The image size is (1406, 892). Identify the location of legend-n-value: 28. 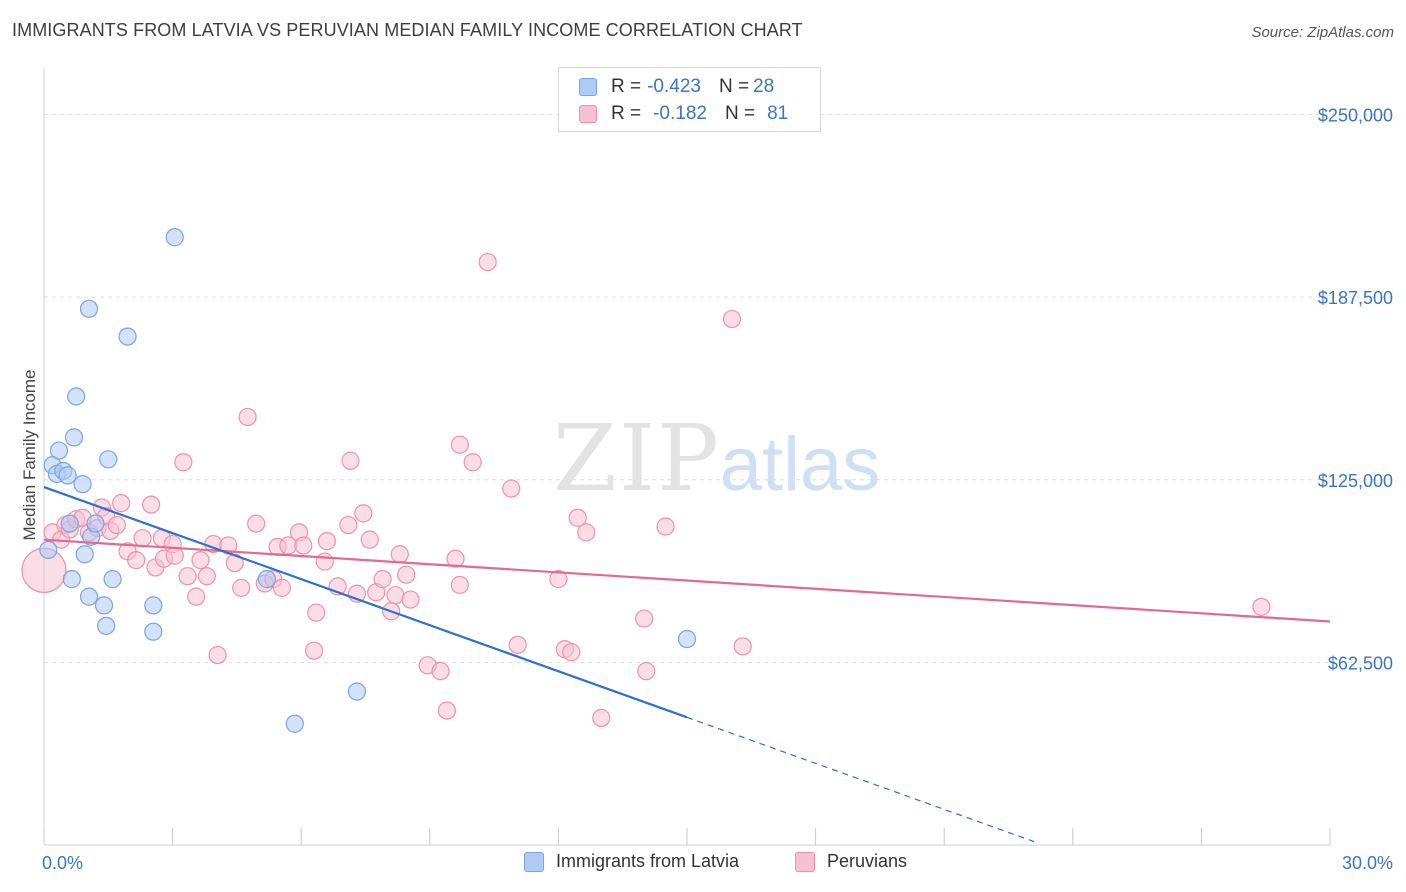
(764, 86).